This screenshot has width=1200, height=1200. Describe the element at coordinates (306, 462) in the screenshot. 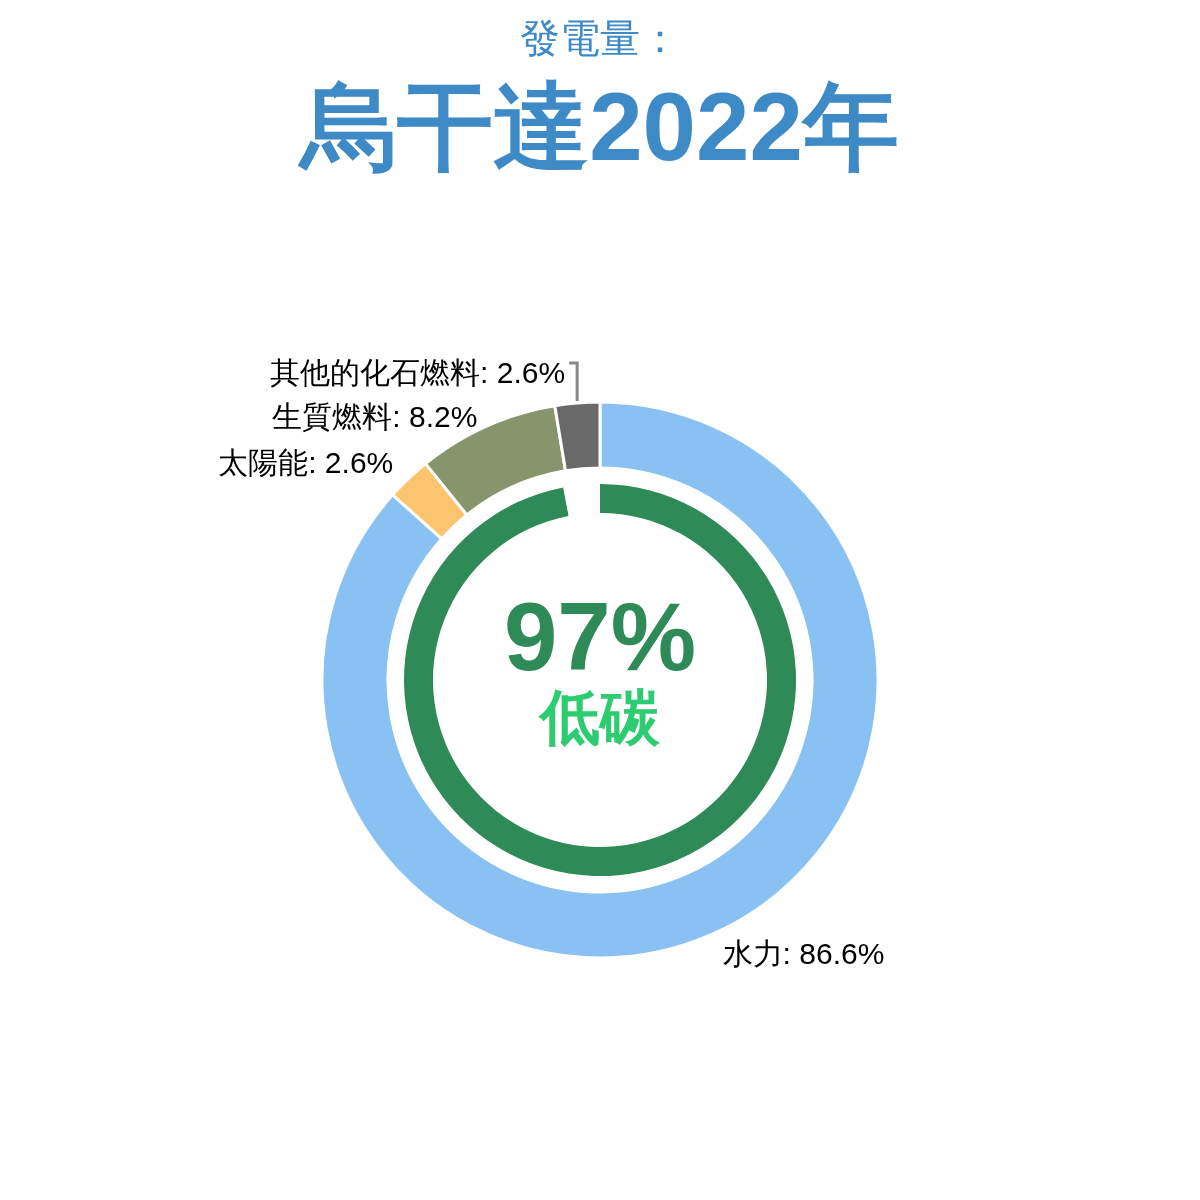

I see `slice-label: 太陽能: 2.6%` at that location.